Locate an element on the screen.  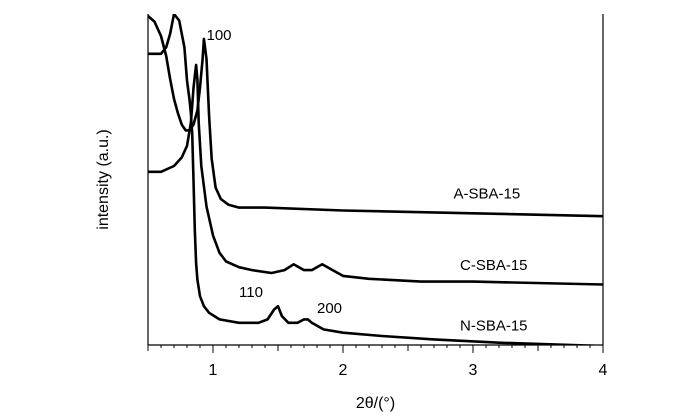
peak-index-label: 200 is located at coordinates (329, 308).